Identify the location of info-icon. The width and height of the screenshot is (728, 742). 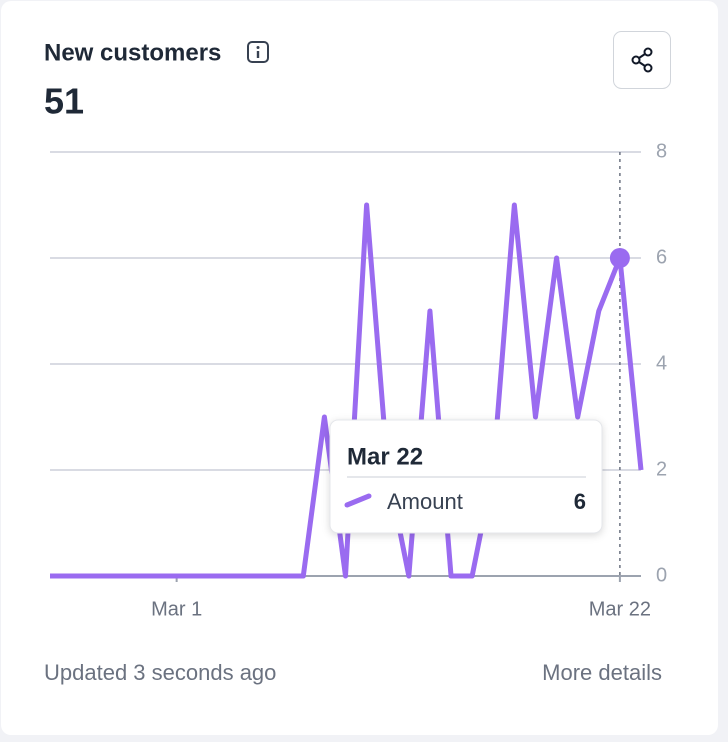
(258, 52).